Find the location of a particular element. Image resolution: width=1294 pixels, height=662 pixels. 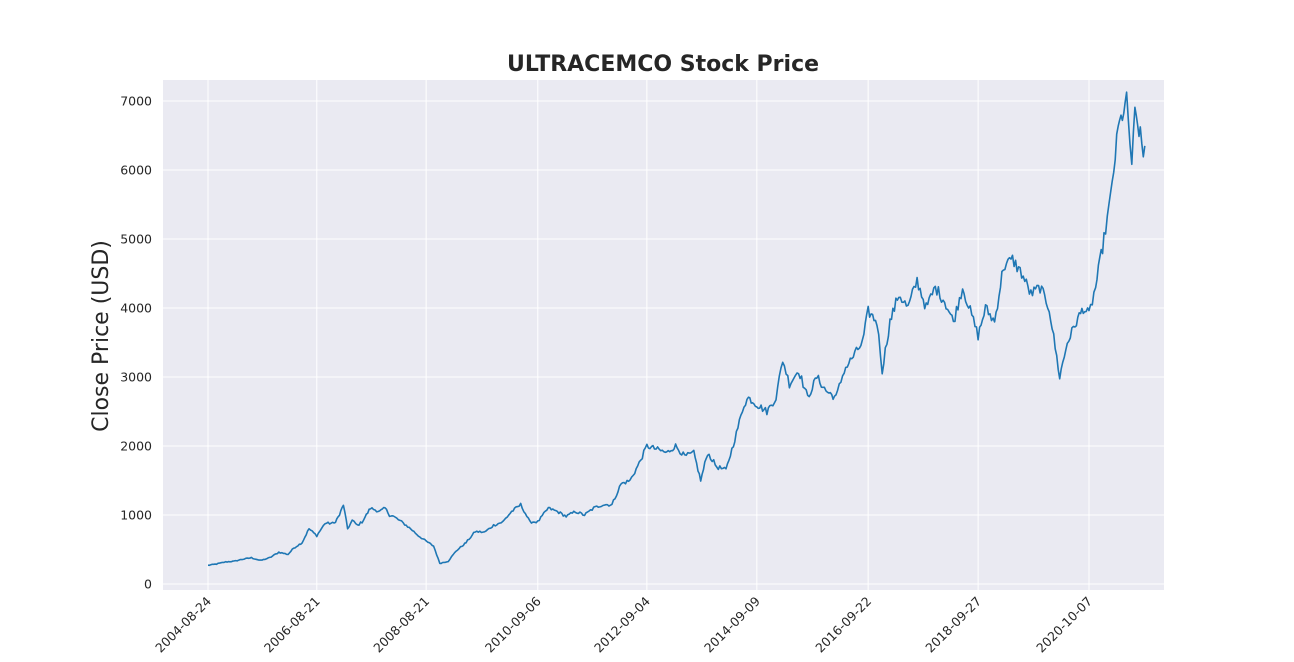

x-tick-label: 2010-09-06 is located at coordinates (513, 624).